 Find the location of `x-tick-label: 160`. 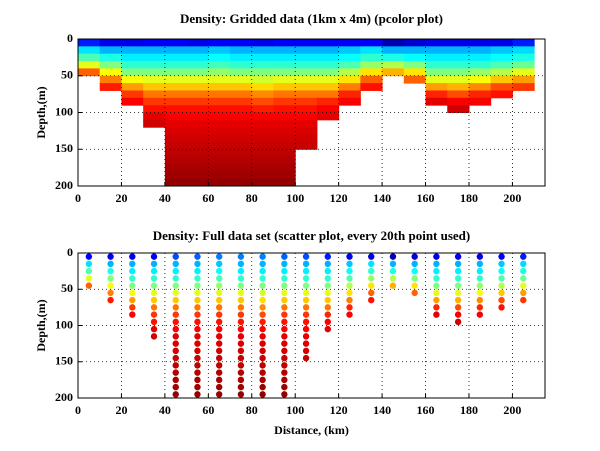

x-tick-label: 160 is located at coordinates (426, 198).